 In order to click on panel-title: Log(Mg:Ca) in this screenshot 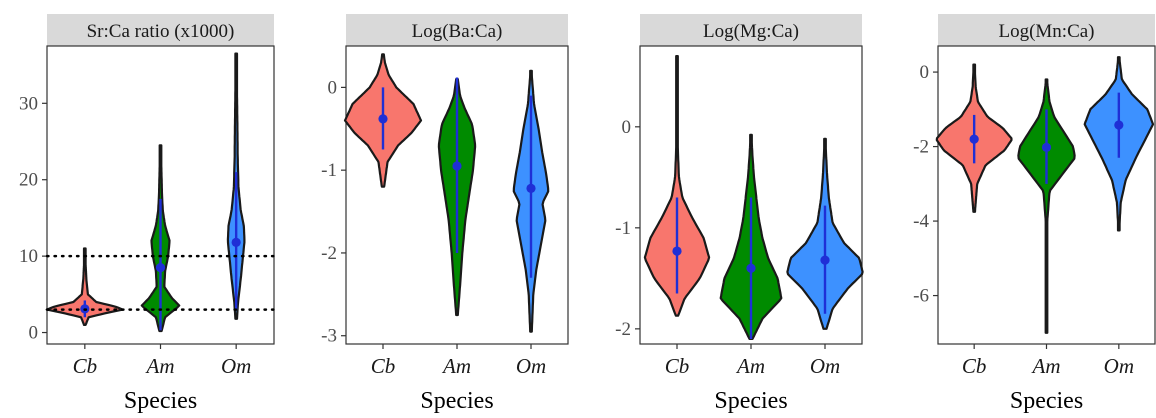, I will do `click(751, 31)`.